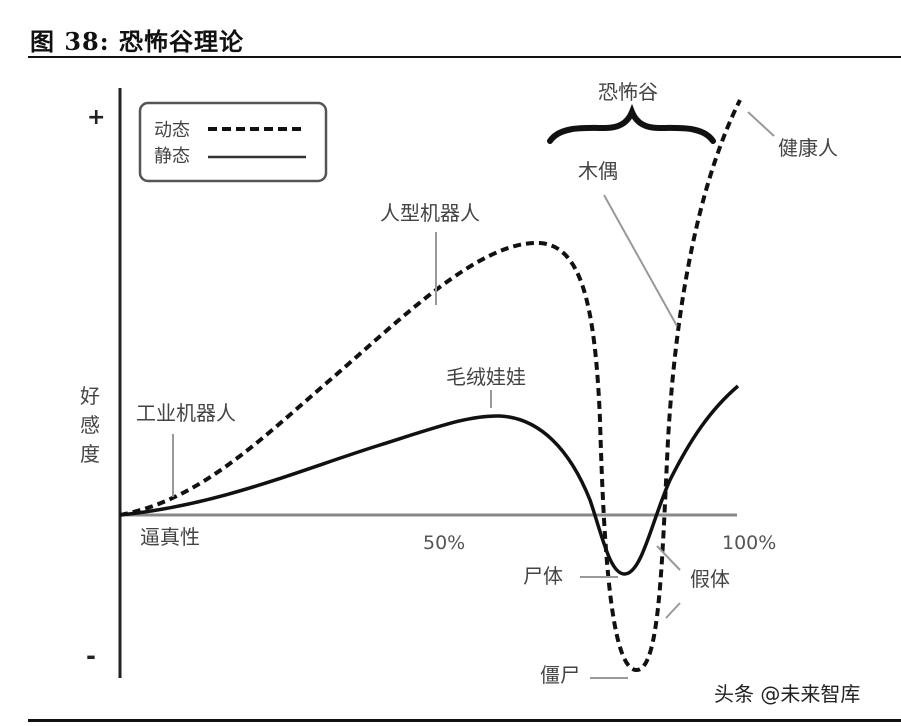 Image resolution: width=901 pixels, height=726 pixels. Describe the element at coordinates (90, 454) in the screenshot. I see `y-label-char-3: 度` at that location.